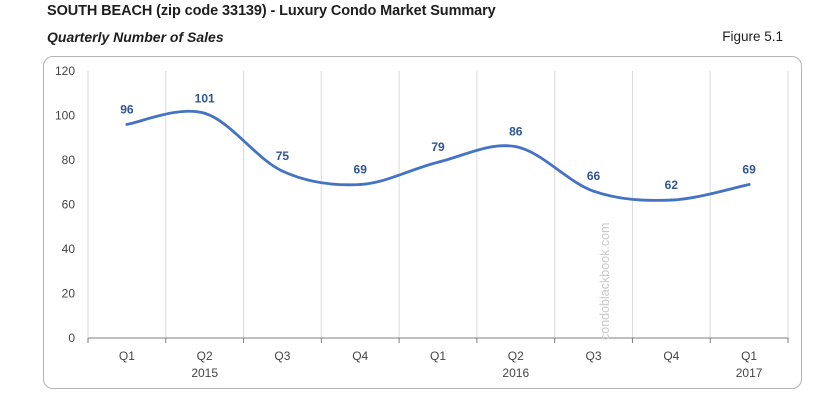 This screenshot has width=838, height=402. I want to click on y-tick-label: 80, so click(69, 160).